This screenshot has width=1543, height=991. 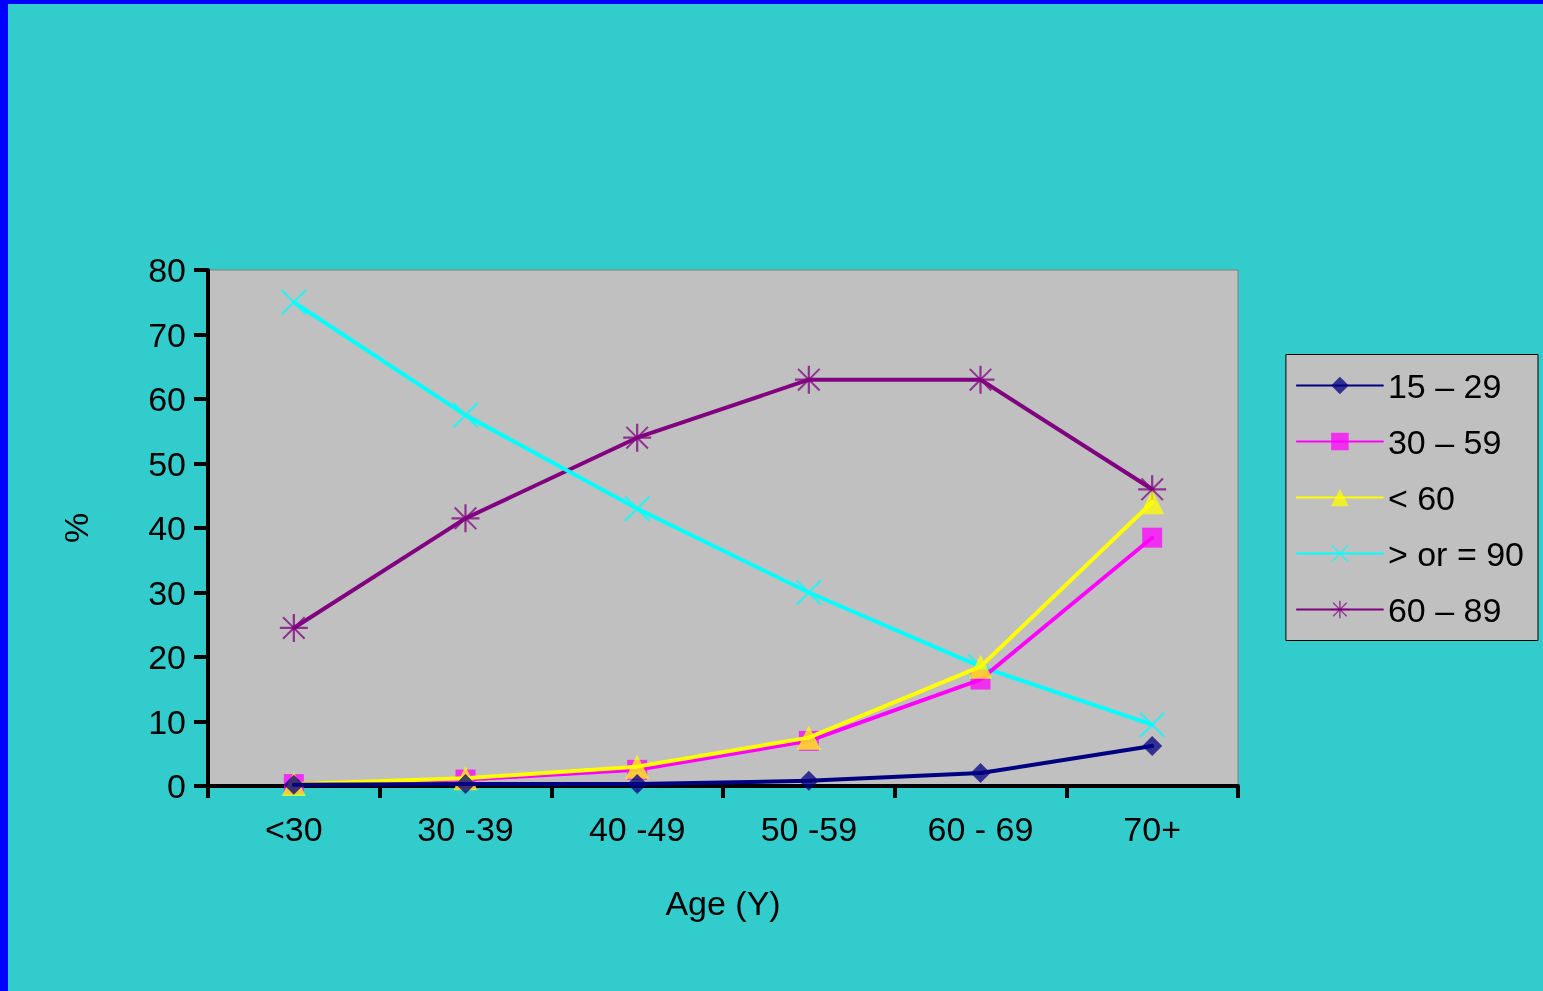 What do you see at coordinates (76, 528) in the screenshot?
I see `y-axis-title: %` at bounding box center [76, 528].